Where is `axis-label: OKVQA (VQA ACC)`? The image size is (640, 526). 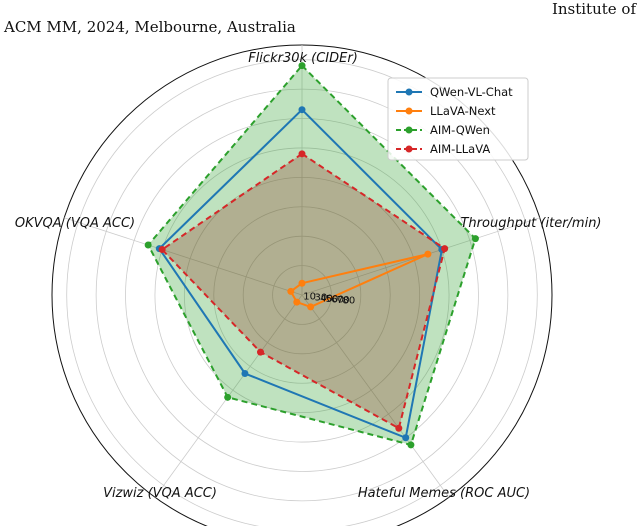 axis-label: OKVQA (VQA ACC) is located at coordinates (75, 223).